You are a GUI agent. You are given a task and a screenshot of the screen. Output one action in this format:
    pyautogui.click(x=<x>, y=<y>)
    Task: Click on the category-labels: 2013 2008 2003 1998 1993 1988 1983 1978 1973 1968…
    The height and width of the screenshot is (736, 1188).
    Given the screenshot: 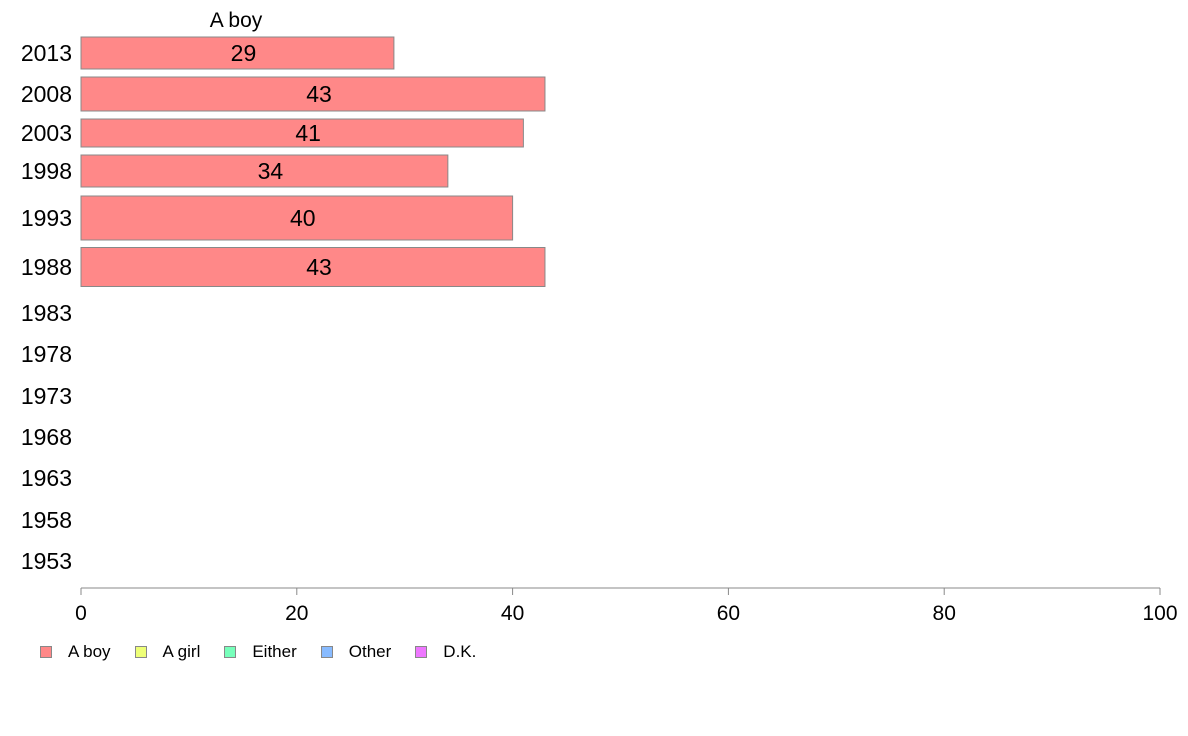 What is the action you would take?
    pyautogui.click(x=46, y=307)
    